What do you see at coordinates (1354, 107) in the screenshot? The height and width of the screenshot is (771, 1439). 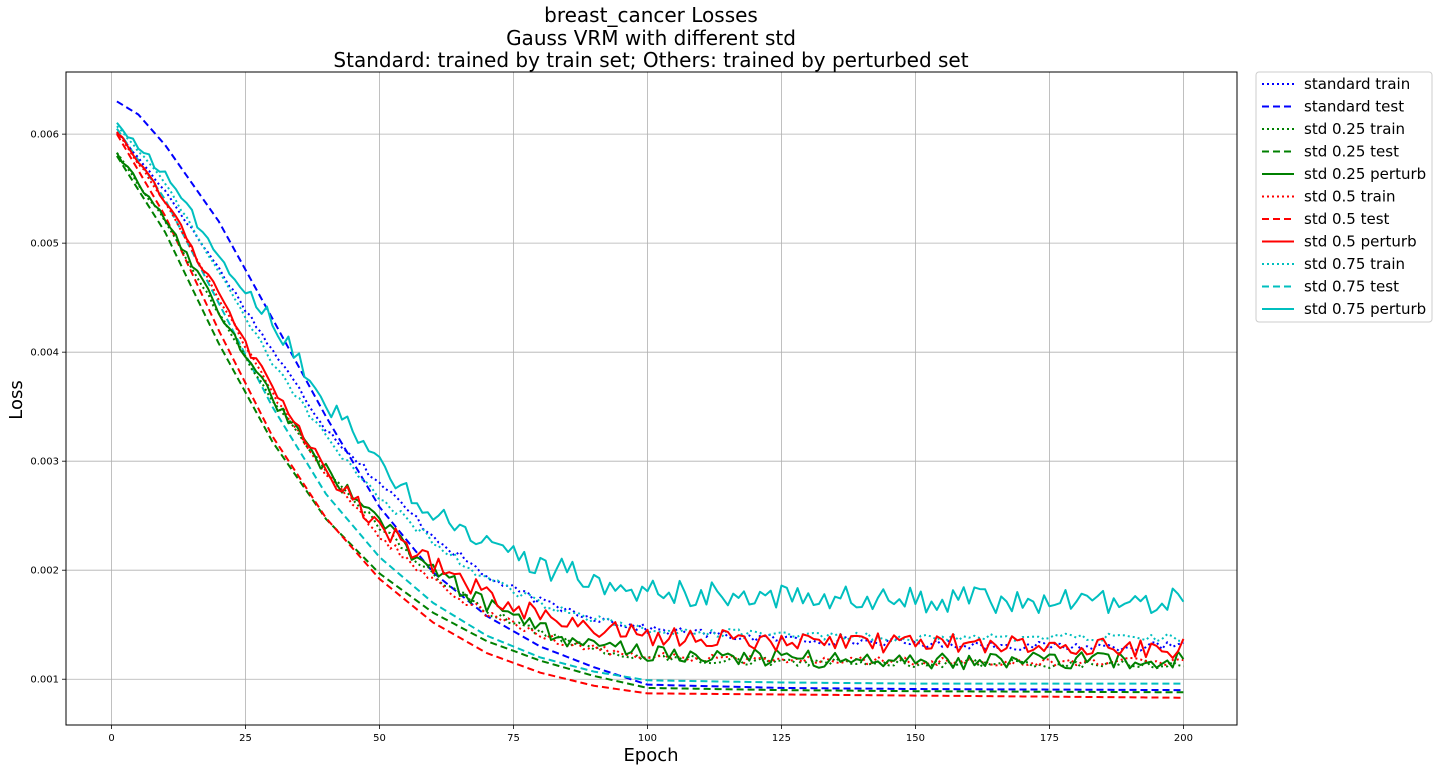 I see `legend-entry: standard test` at bounding box center [1354, 107].